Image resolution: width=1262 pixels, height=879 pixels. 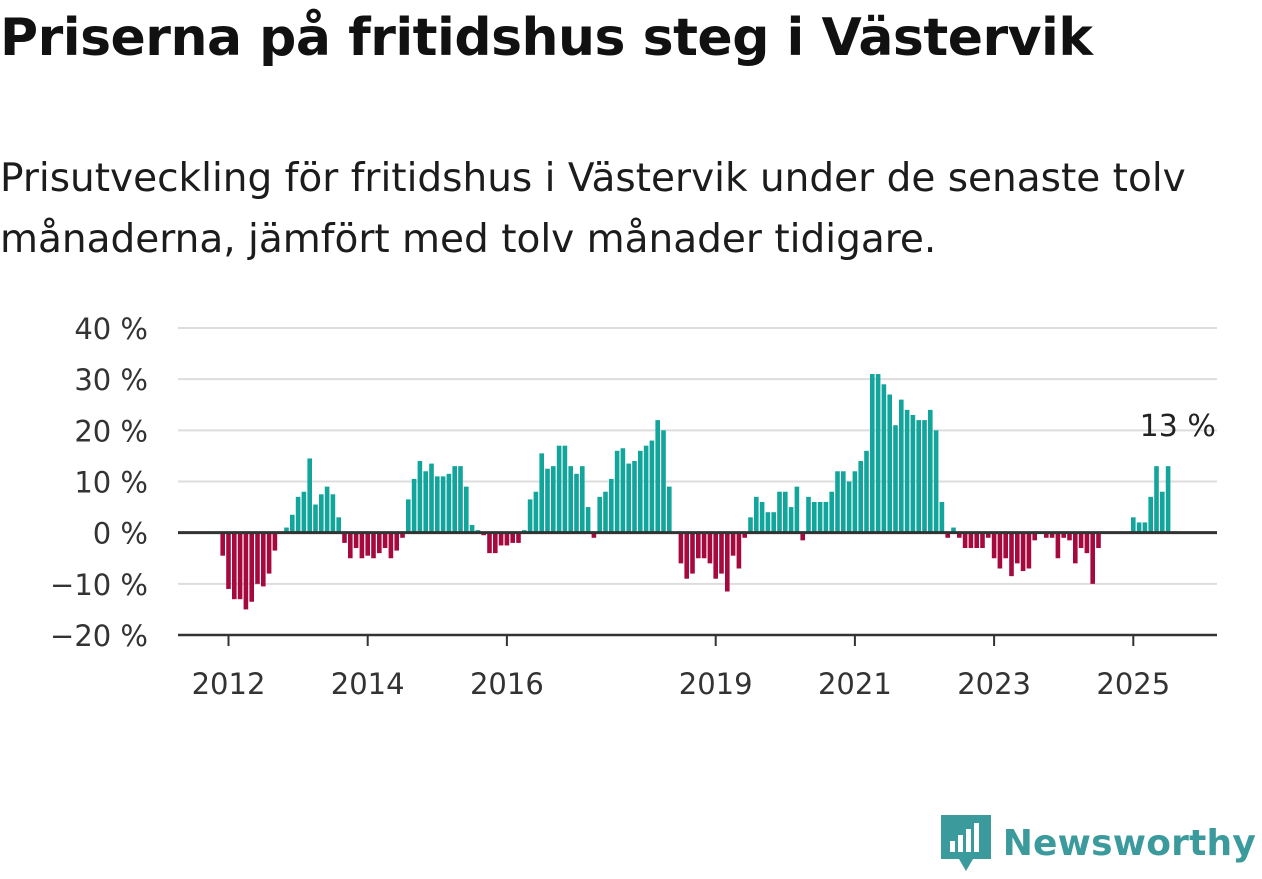 I want to click on newsworthy-logo-icon, so click(x=965, y=843).